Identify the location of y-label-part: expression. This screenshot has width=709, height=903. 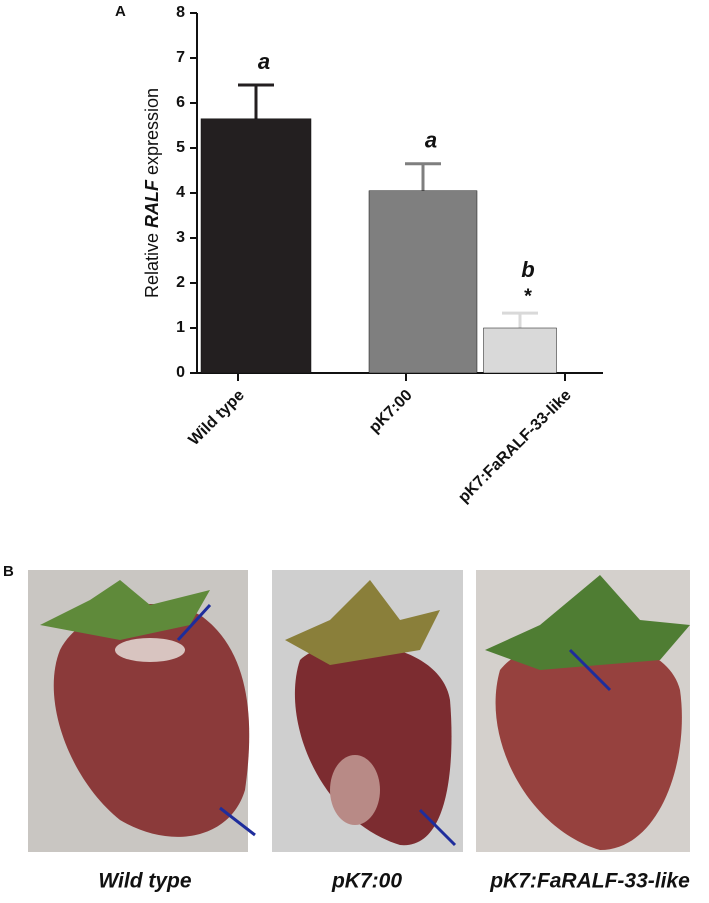
(152, 134).